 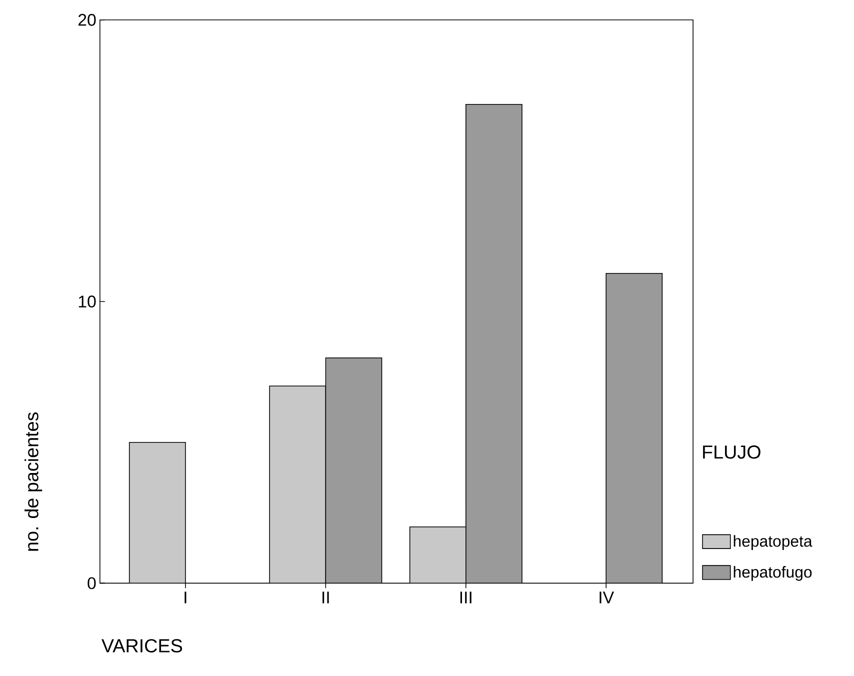 I want to click on x-tick-label: IV, so click(x=607, y=598).